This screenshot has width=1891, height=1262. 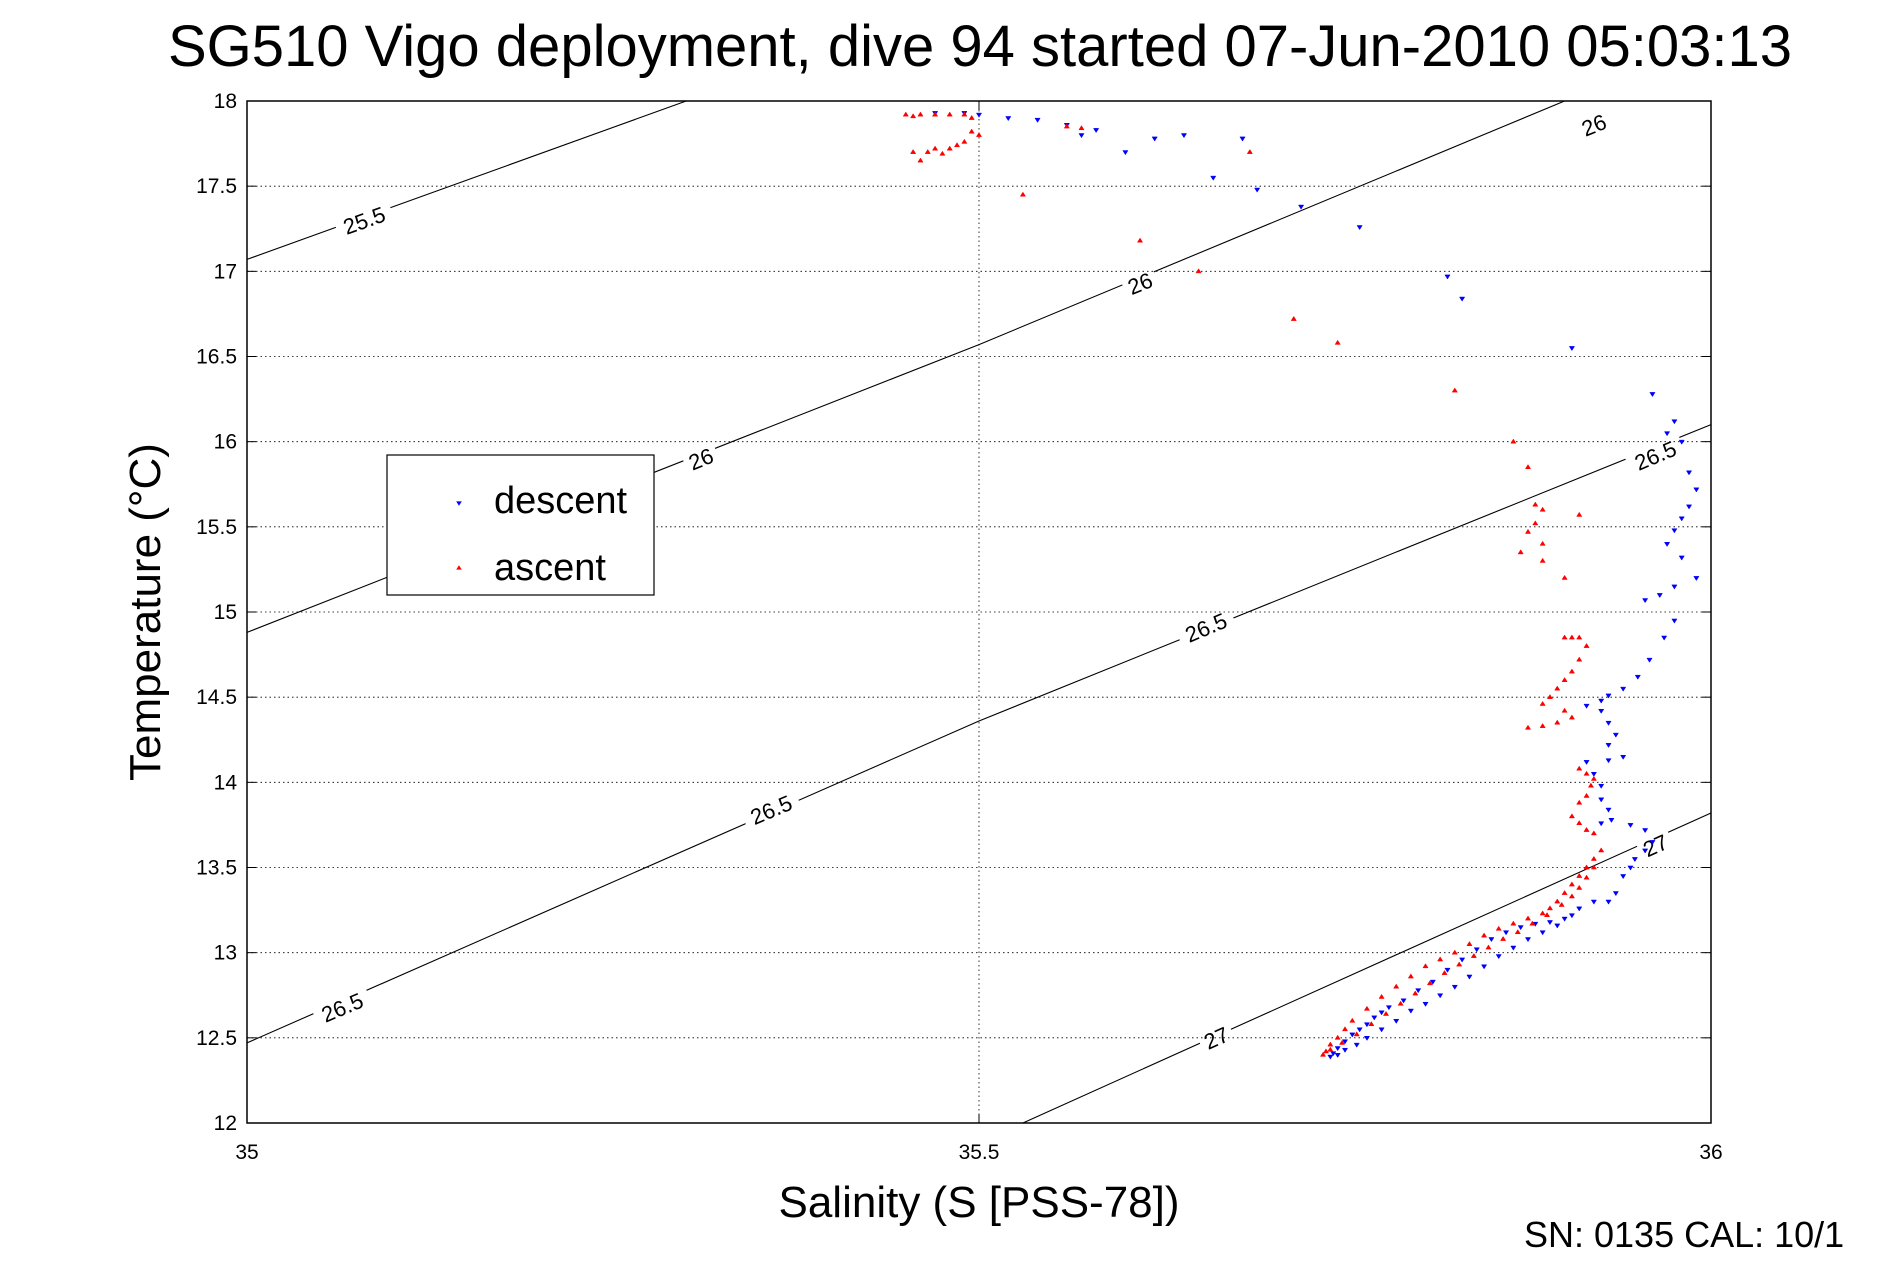 I want to click on y-tick-label: 14.5, so click(x=216, y=697).